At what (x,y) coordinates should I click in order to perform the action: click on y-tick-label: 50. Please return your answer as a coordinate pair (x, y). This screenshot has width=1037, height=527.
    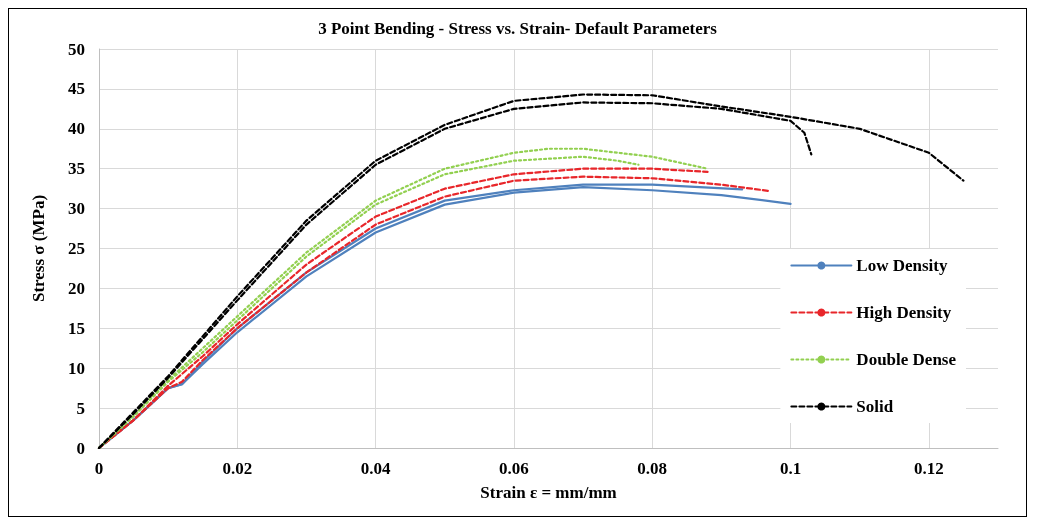
    Looking at the image, I should click on (76, 49).